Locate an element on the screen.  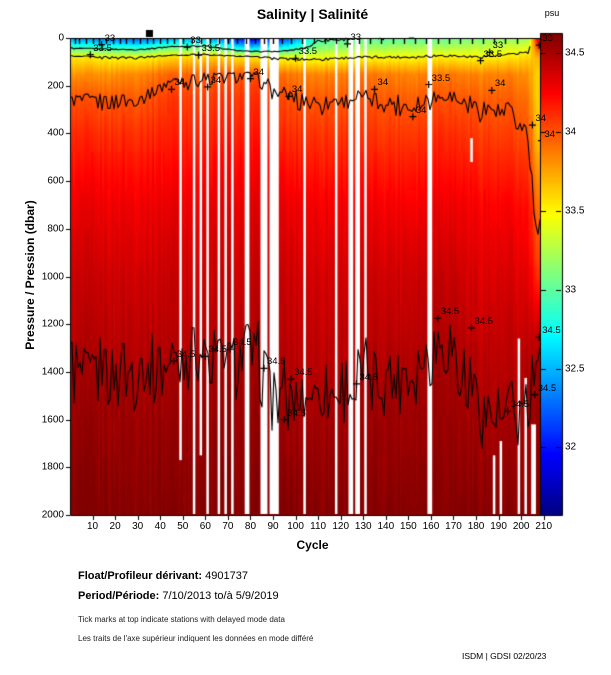
x-tick-label: 80 is located at coordinates (250, 526).